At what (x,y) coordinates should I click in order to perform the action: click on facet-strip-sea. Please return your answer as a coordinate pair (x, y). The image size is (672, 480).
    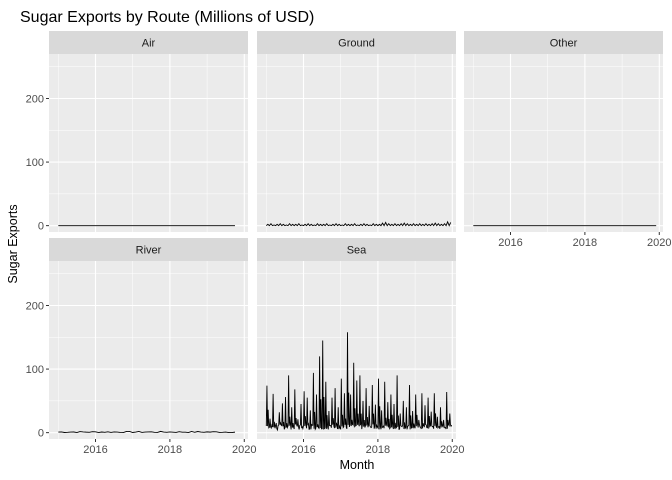
    Looking at the image, I should click on (356, 249).